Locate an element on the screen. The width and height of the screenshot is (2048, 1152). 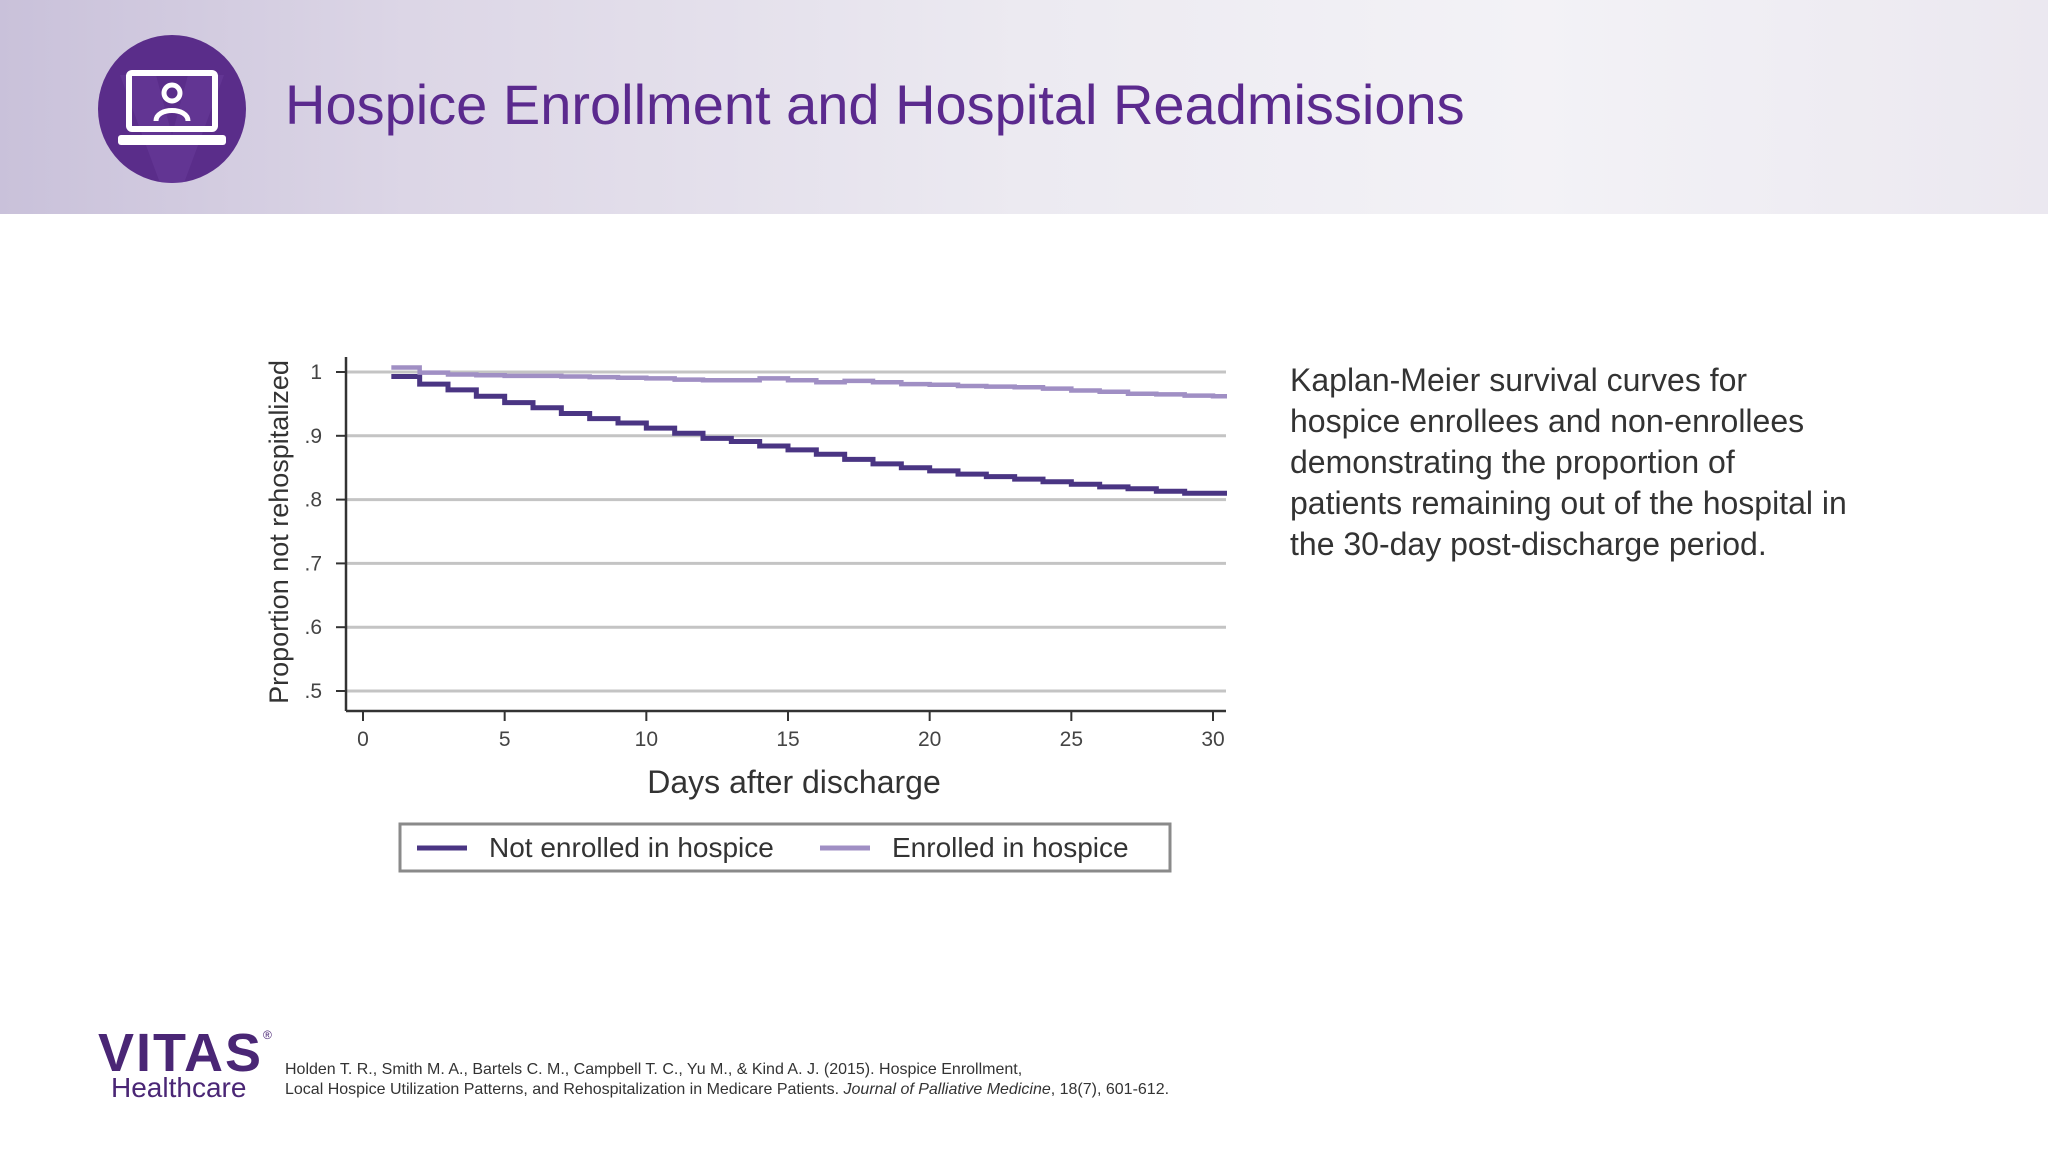
y-tick-label: .7 is located at coordinates (313, 563).